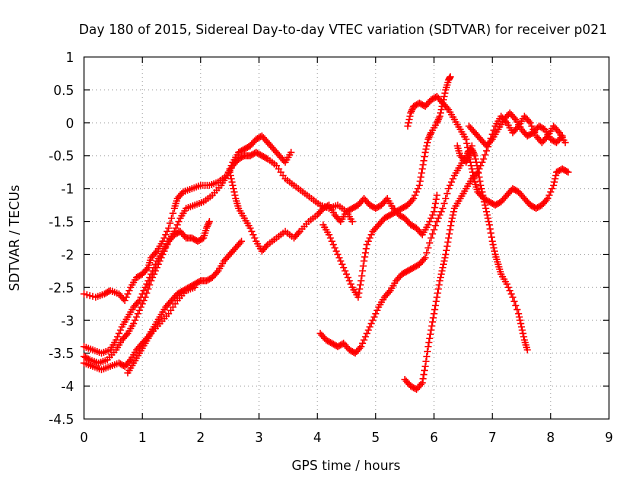  What do you see at coordinates (67, 387) in the screenshot?
I see `y-tick-label: -4` at bounding box center [67, 387].